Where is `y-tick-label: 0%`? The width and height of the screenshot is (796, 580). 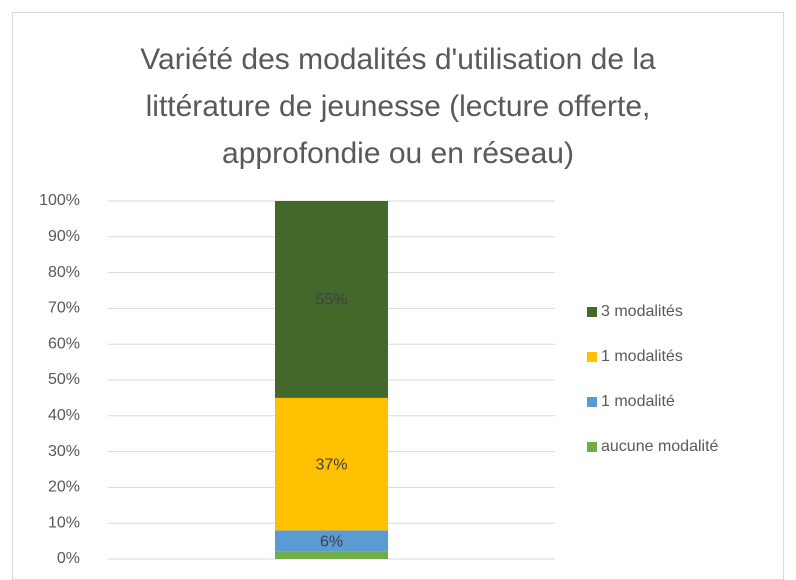 y-tick-label: 0% is located at coordinates (68, 558).